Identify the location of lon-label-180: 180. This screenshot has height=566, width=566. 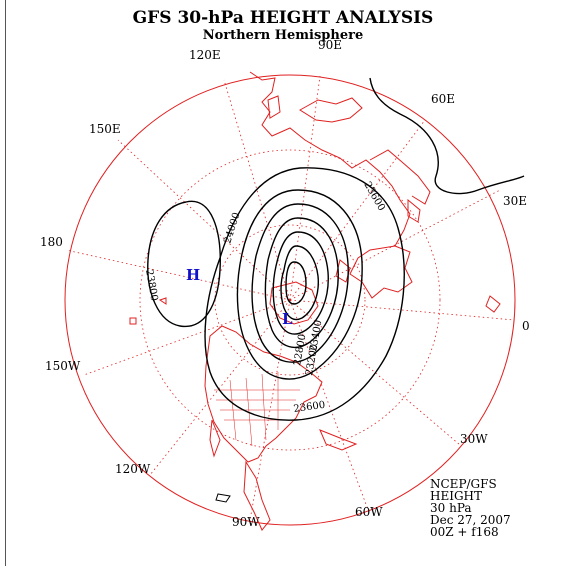
(51, 242).